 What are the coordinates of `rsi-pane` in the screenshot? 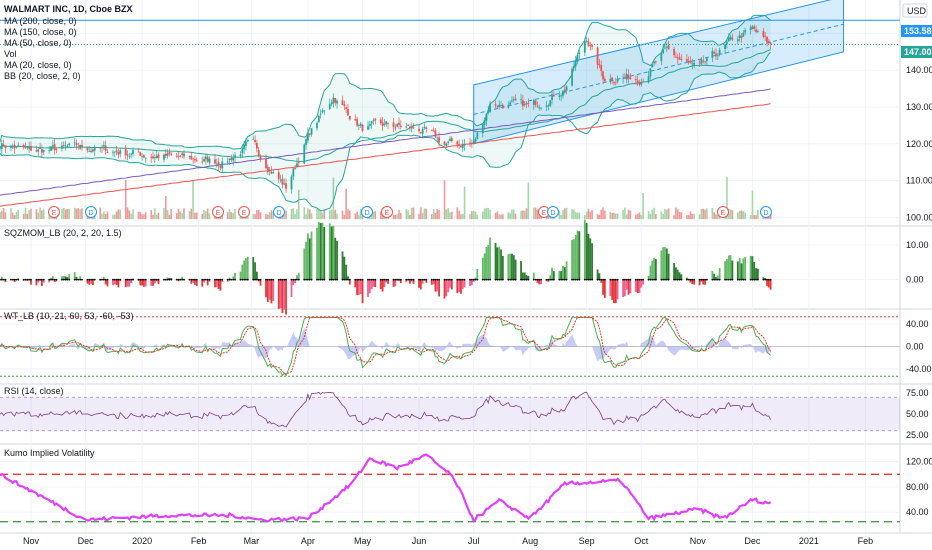 It's located at (450, 411).